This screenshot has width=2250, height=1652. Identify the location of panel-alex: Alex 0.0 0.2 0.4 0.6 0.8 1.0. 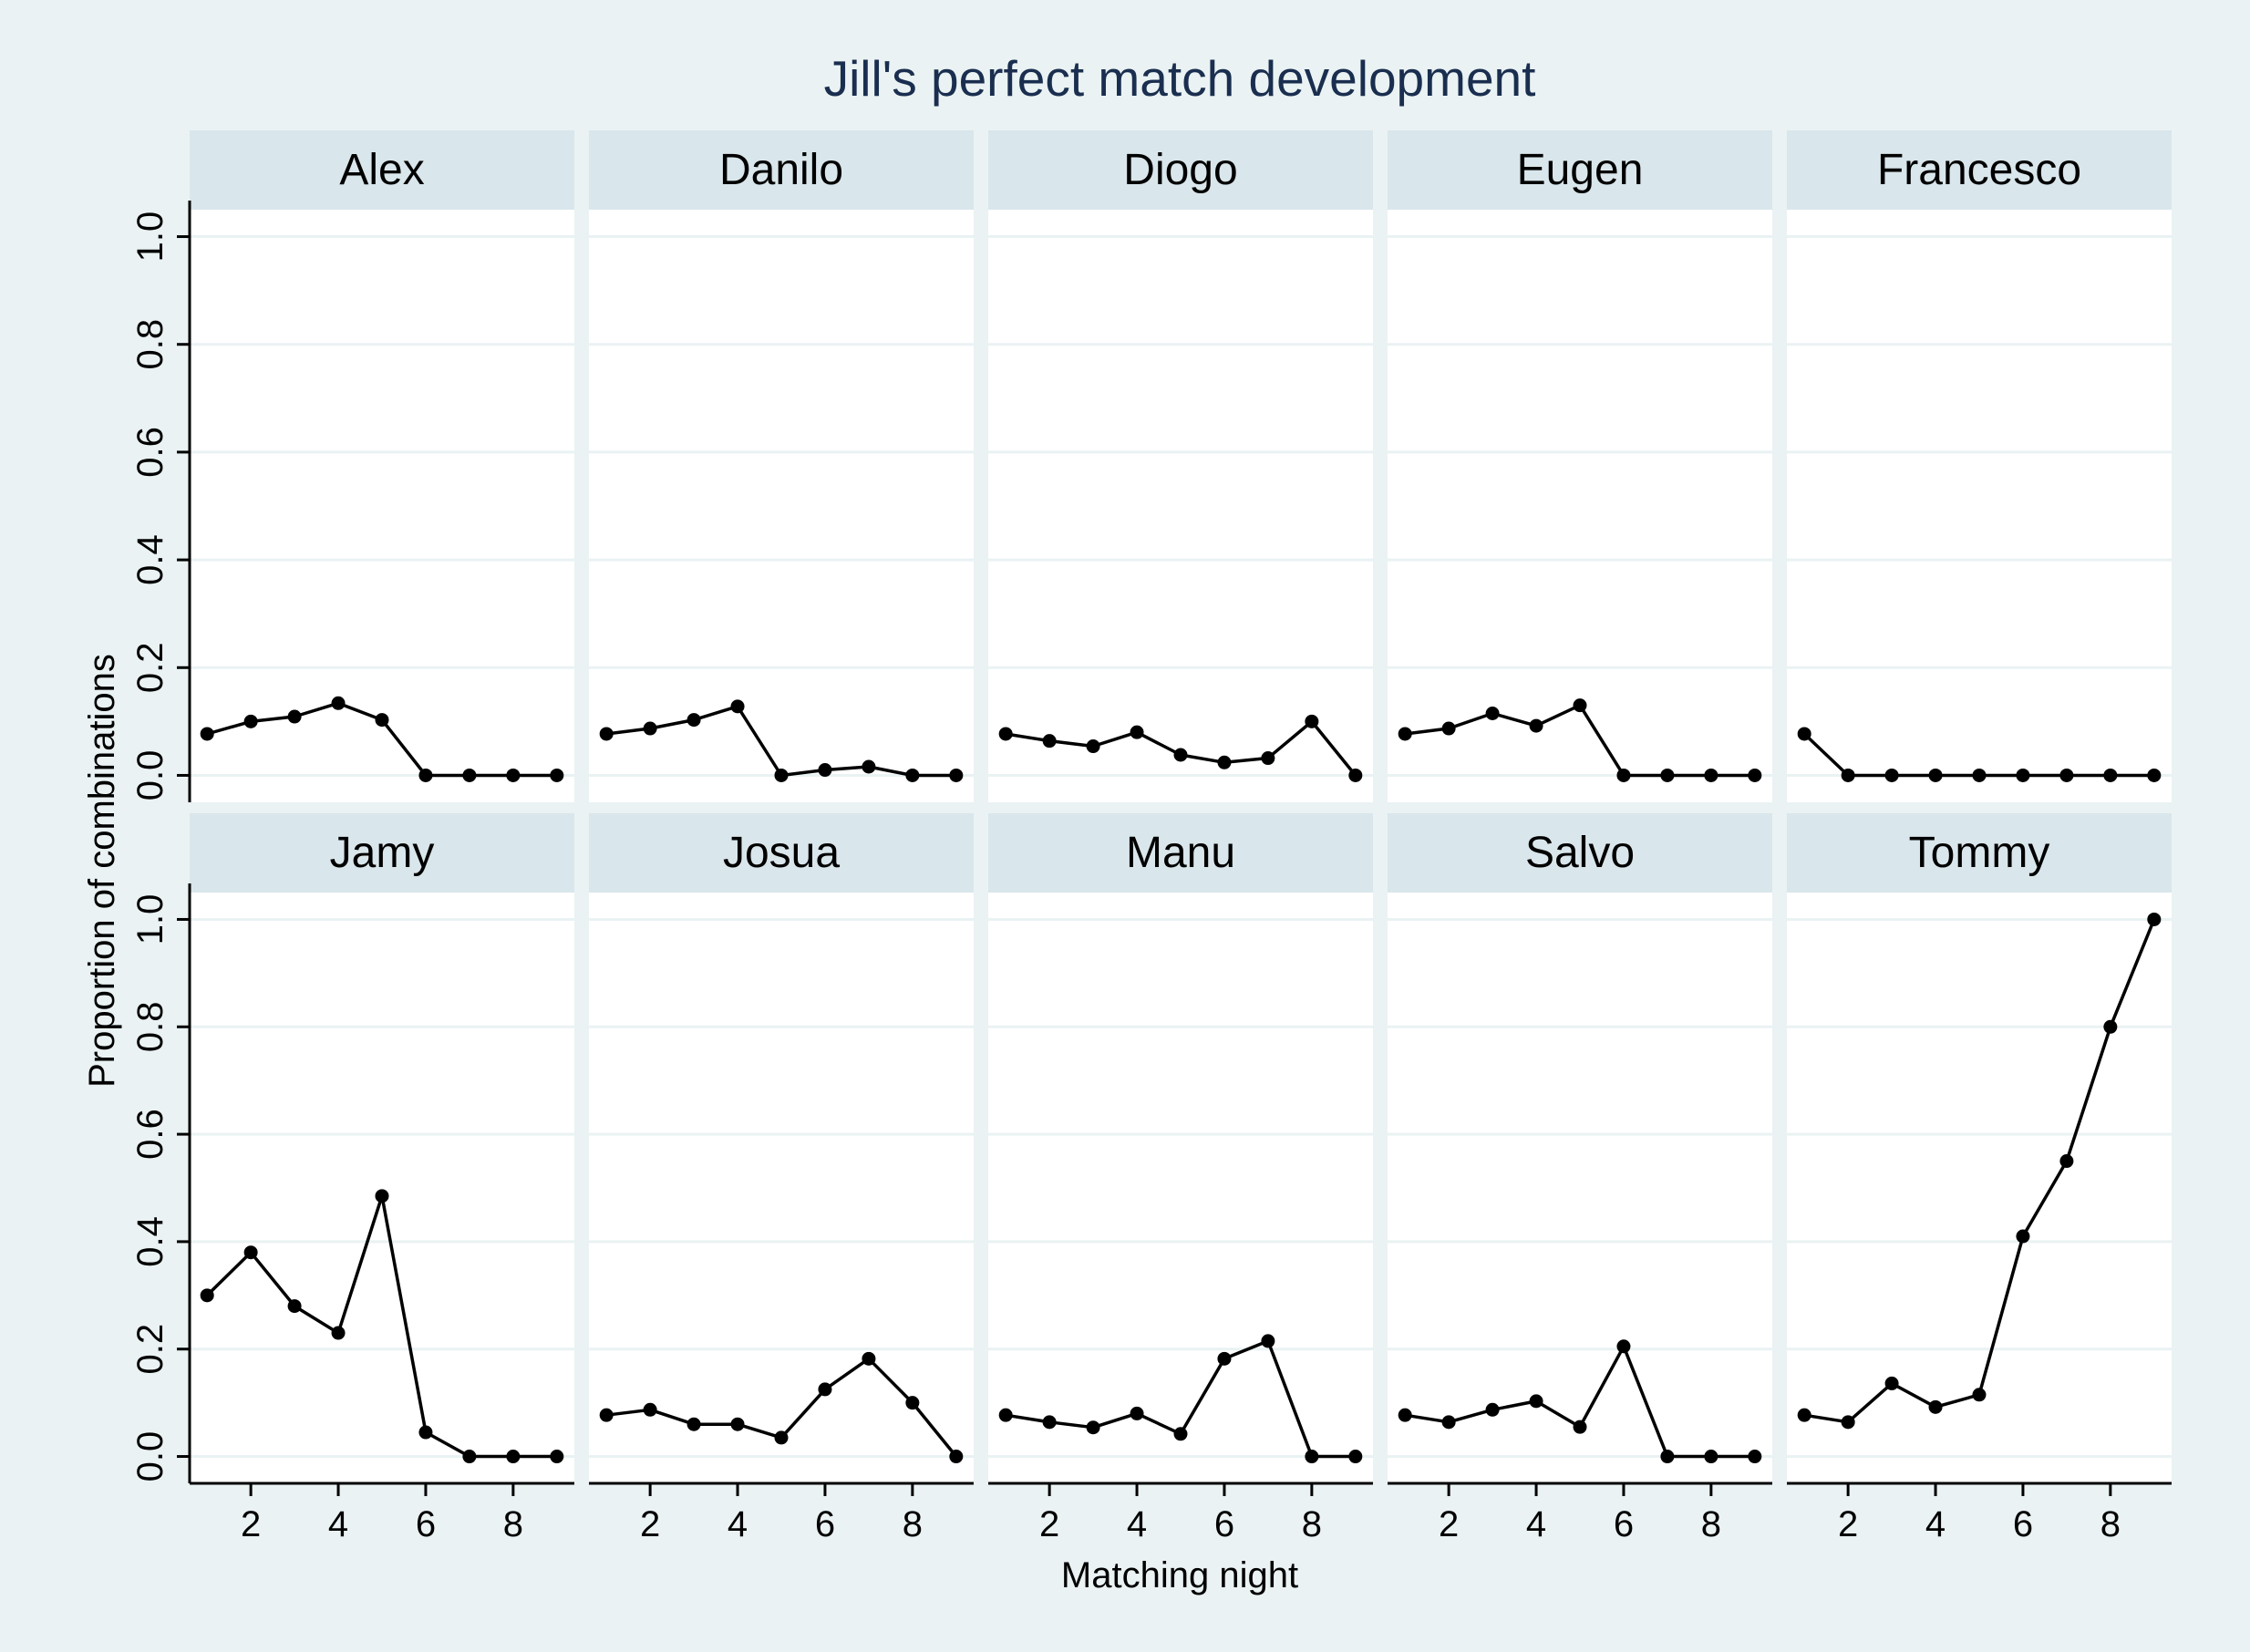
(352, 466).